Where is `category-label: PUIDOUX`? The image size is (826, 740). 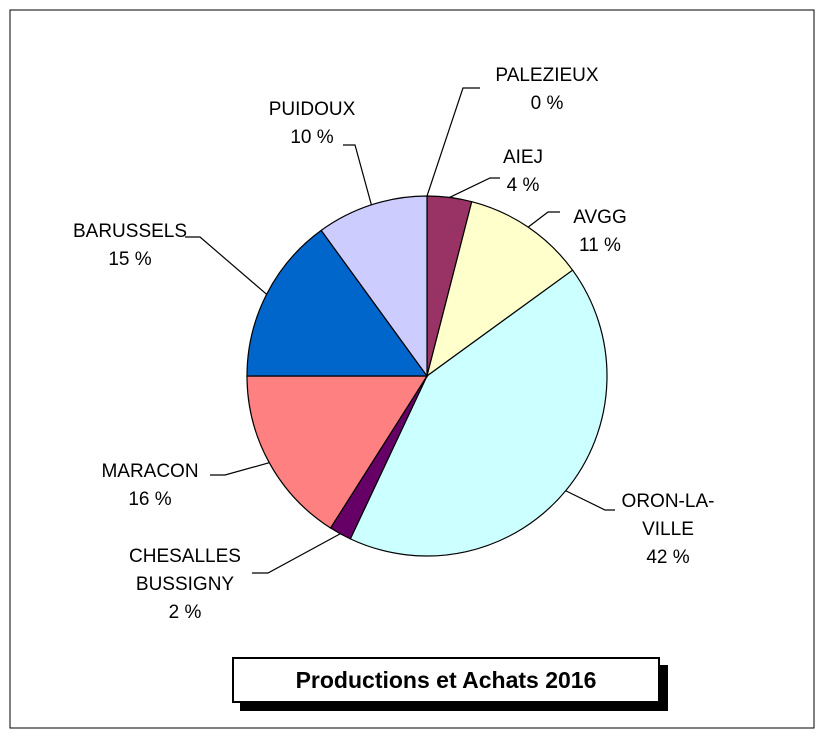 category-label: PUIDOUX is located at coordinates (312, 109).